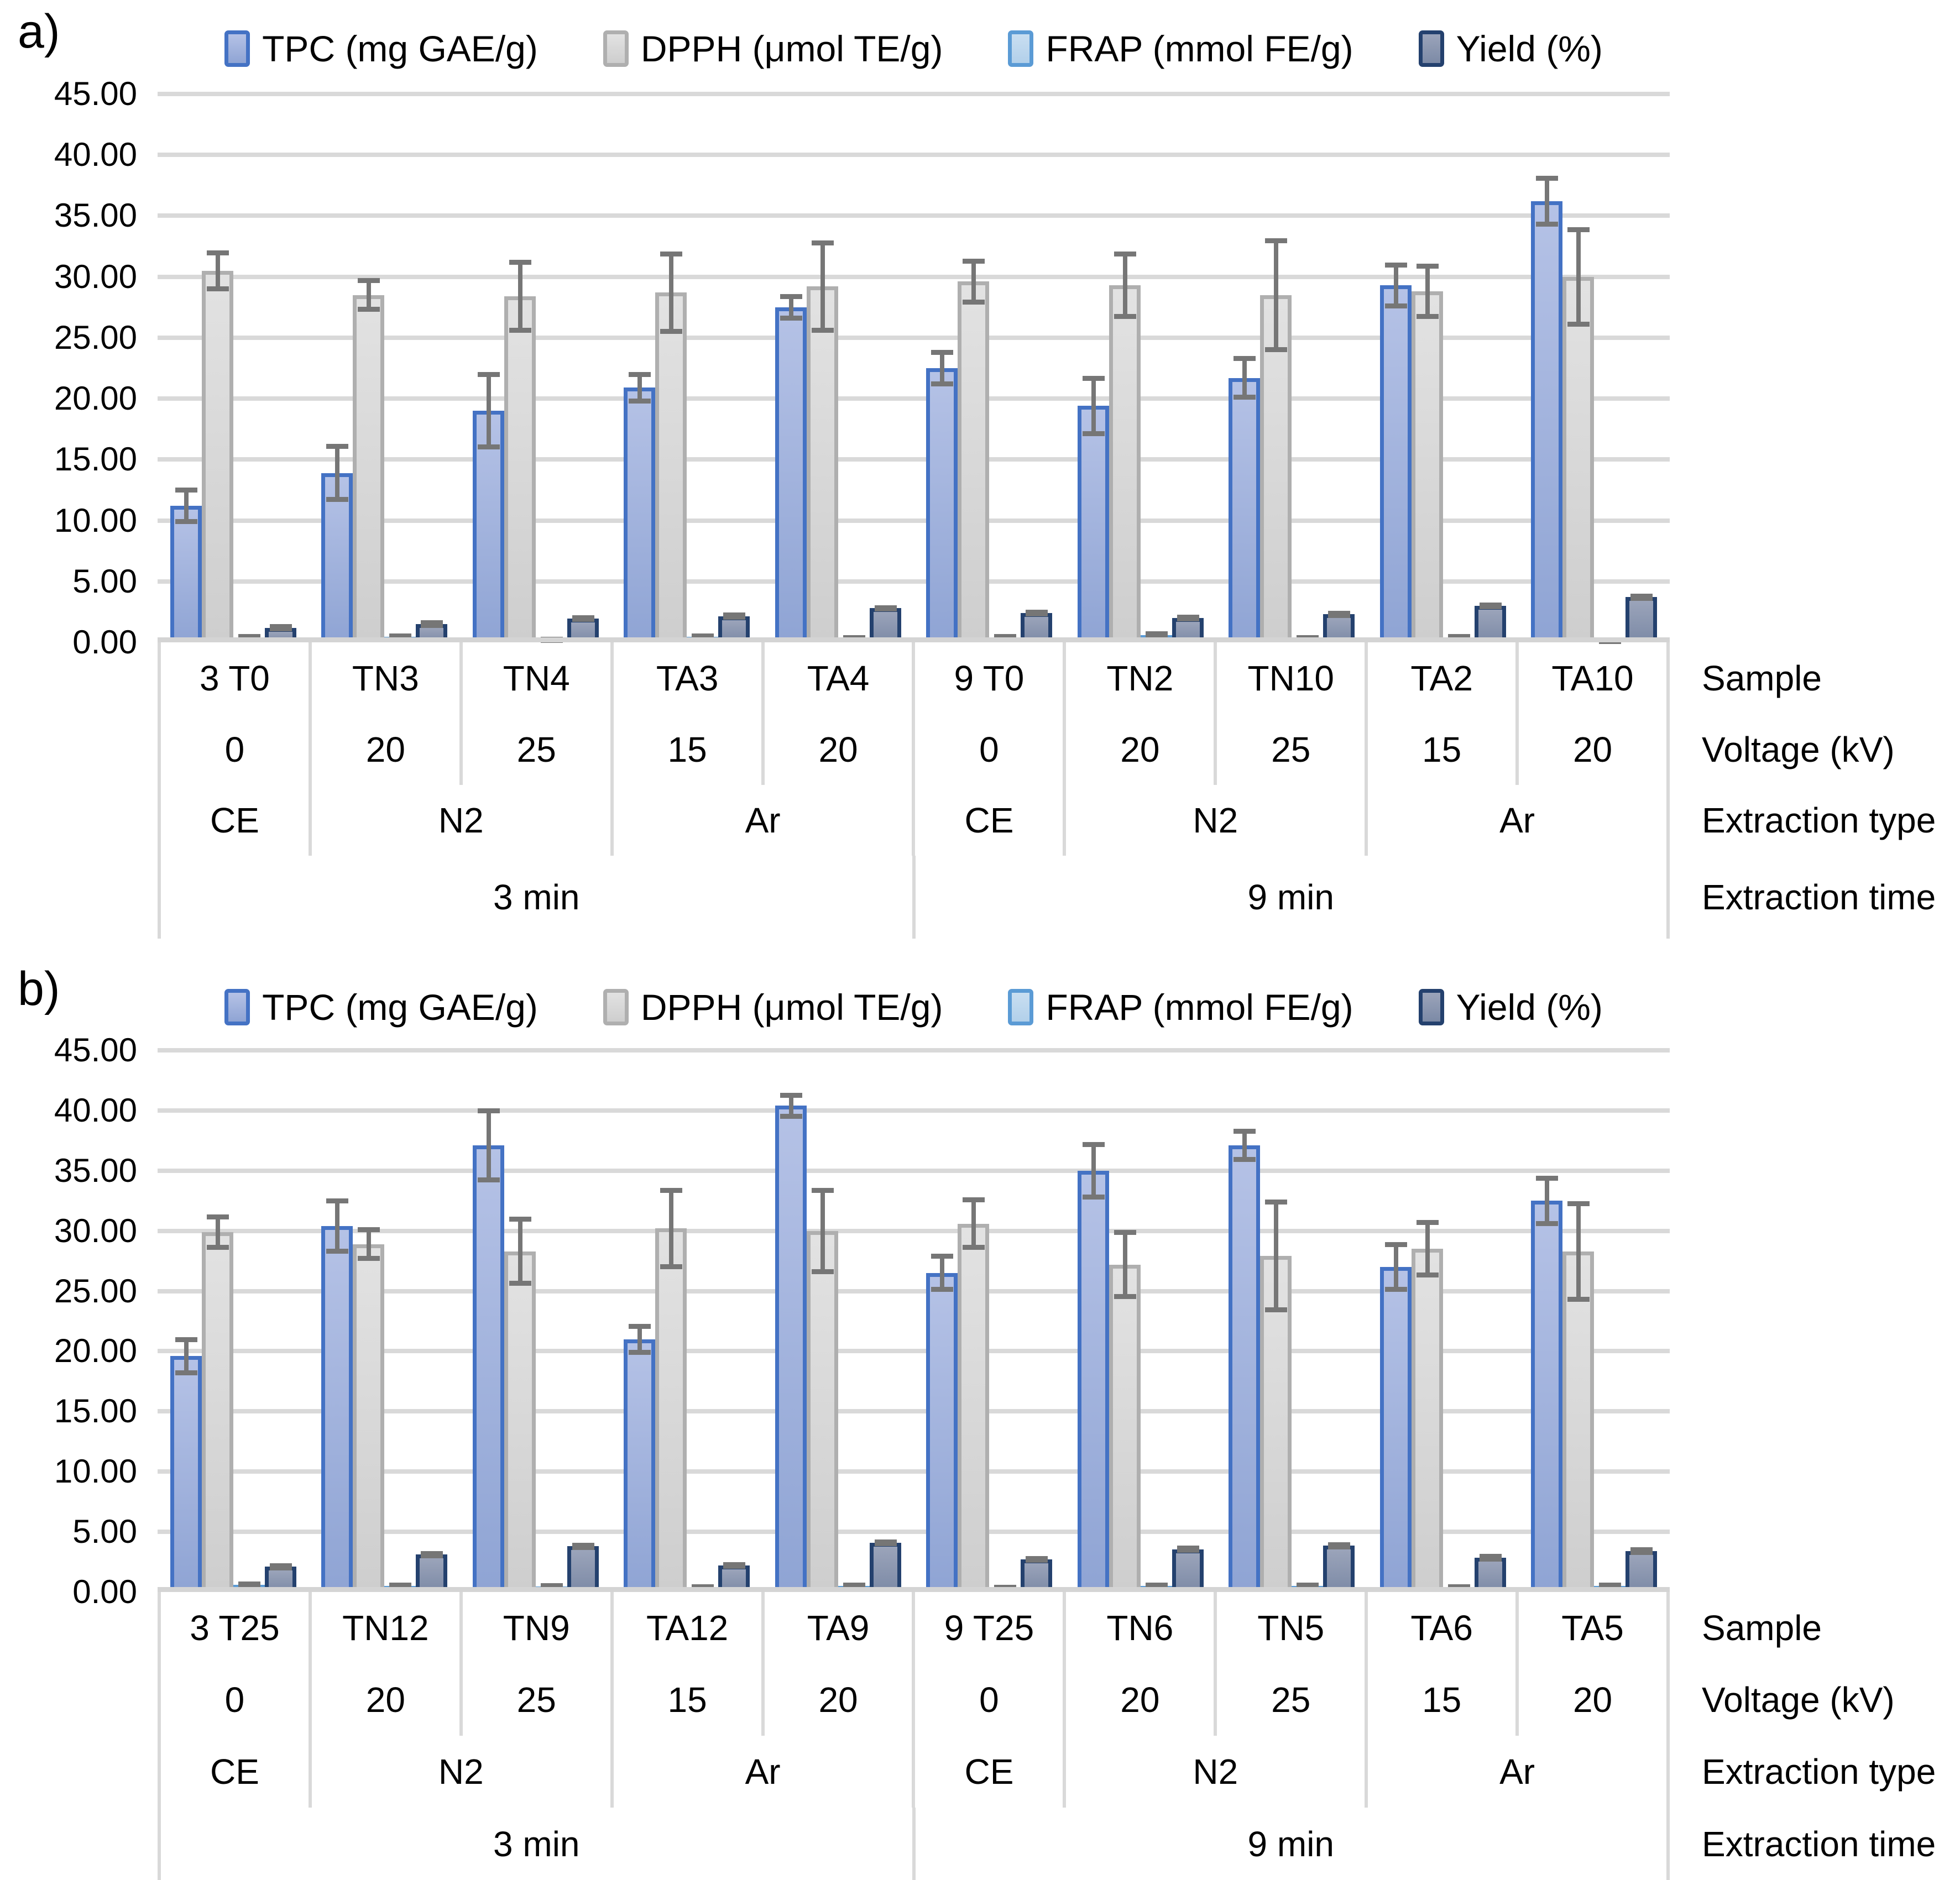 Image resolution: width=1960 pixels, height=1880 pixels. What do you see at coordinates (988, 1628) in the screenshot?
I see `sample-cell: 9 T25` at bounding box center [988, 1628].